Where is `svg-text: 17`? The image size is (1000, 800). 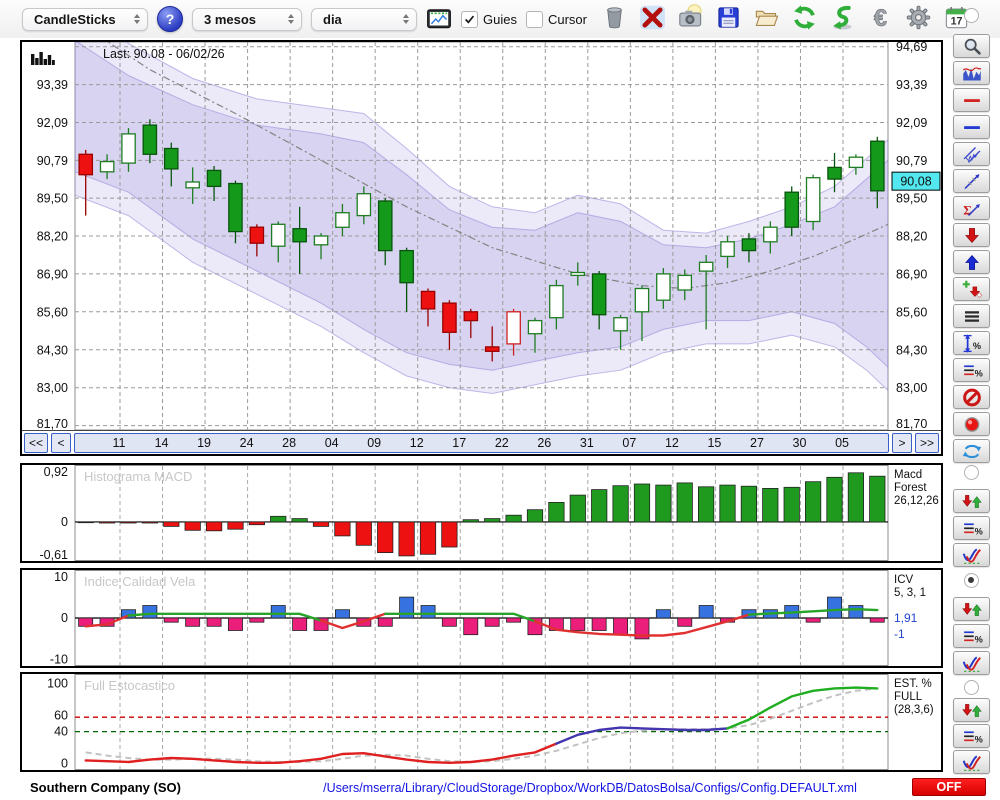 svg-text: 17 is located at coordinates (957, 21).